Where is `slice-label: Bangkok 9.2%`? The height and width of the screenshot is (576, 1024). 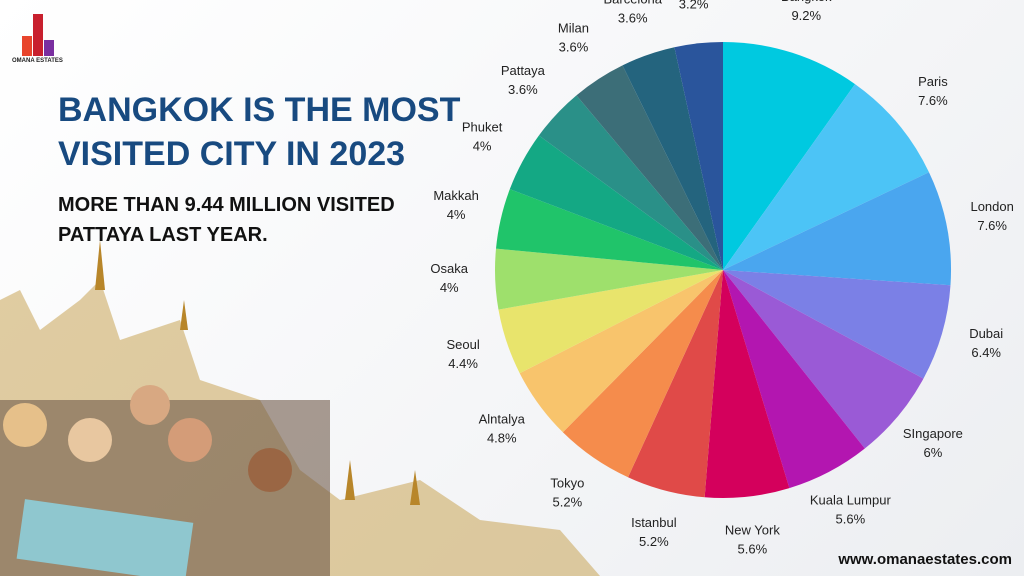
slice-label: Bangkok 9.2% is located at coordinates (806, 11).